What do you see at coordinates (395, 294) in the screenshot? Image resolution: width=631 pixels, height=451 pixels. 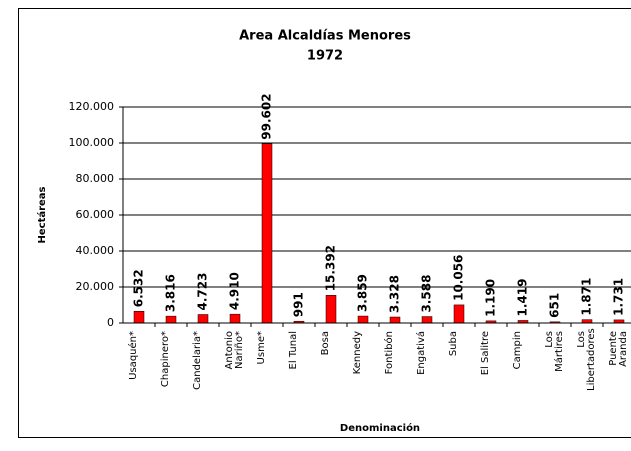 I see `value-label: 3.328` at bounding box center [395, 294].